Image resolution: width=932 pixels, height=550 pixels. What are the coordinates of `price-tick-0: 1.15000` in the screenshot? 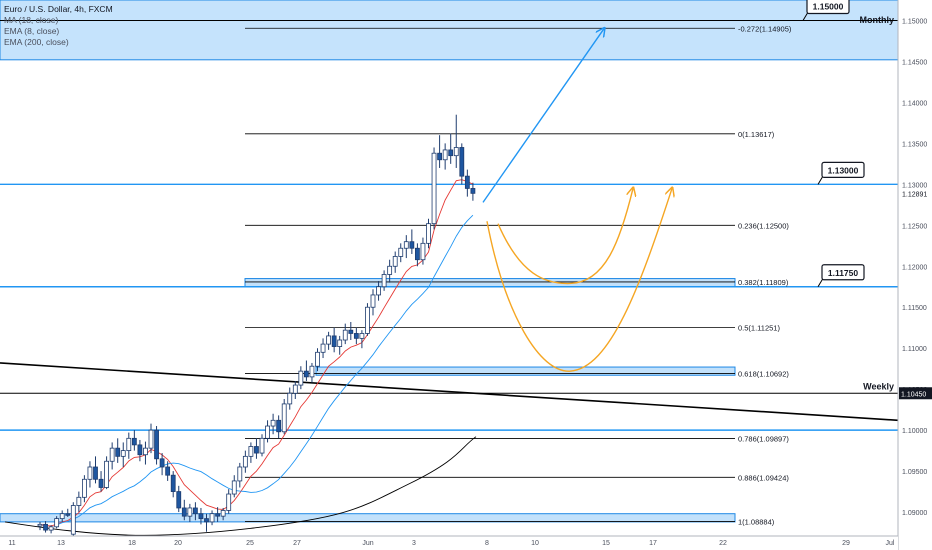 It's located at (914, 21).